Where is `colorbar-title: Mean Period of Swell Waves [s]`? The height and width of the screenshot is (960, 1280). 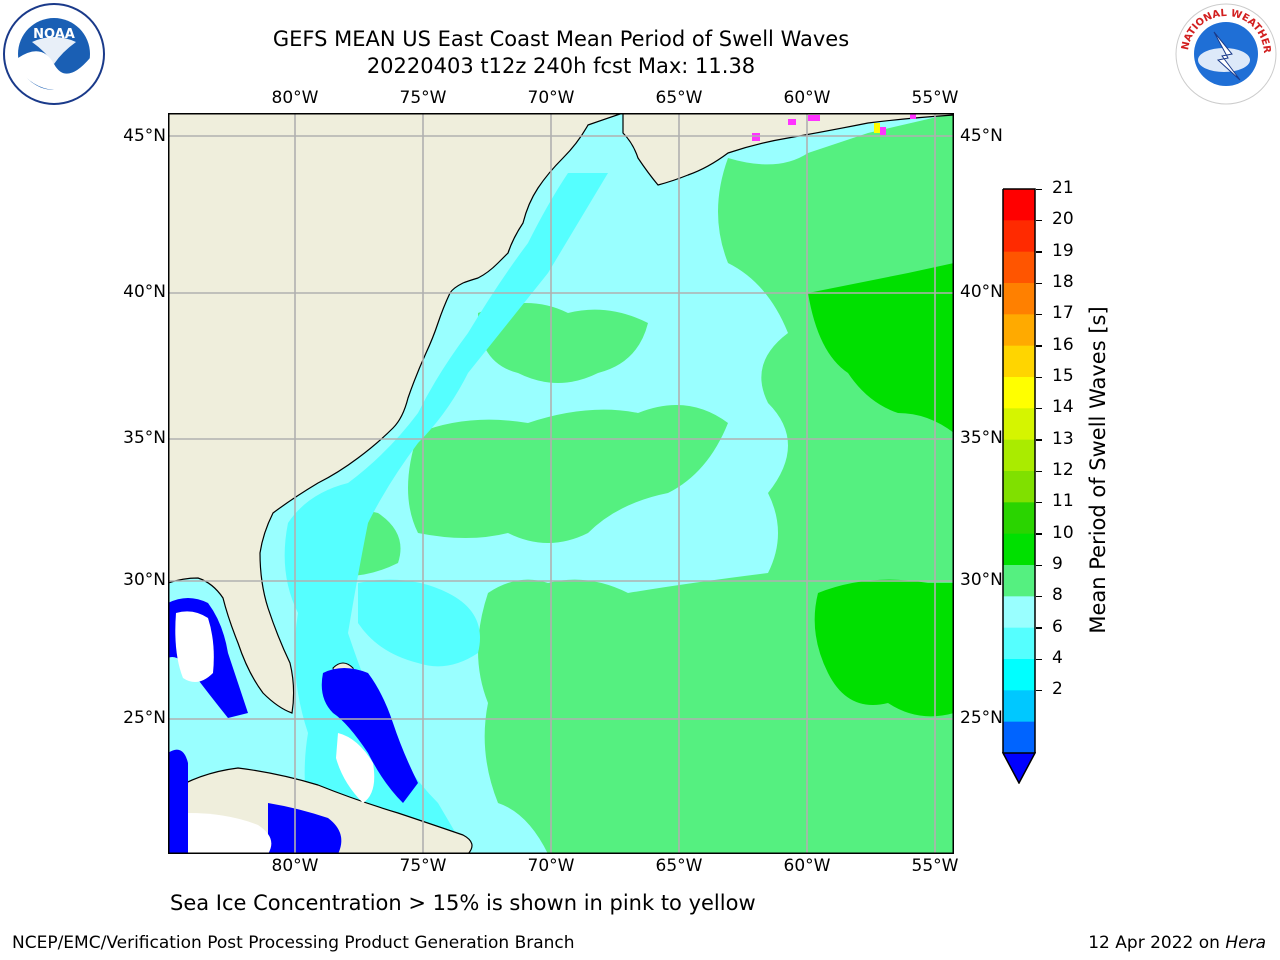
colorbar-title: Mean Period of Swell Waves [s] is located at coordinates (1098, 470).